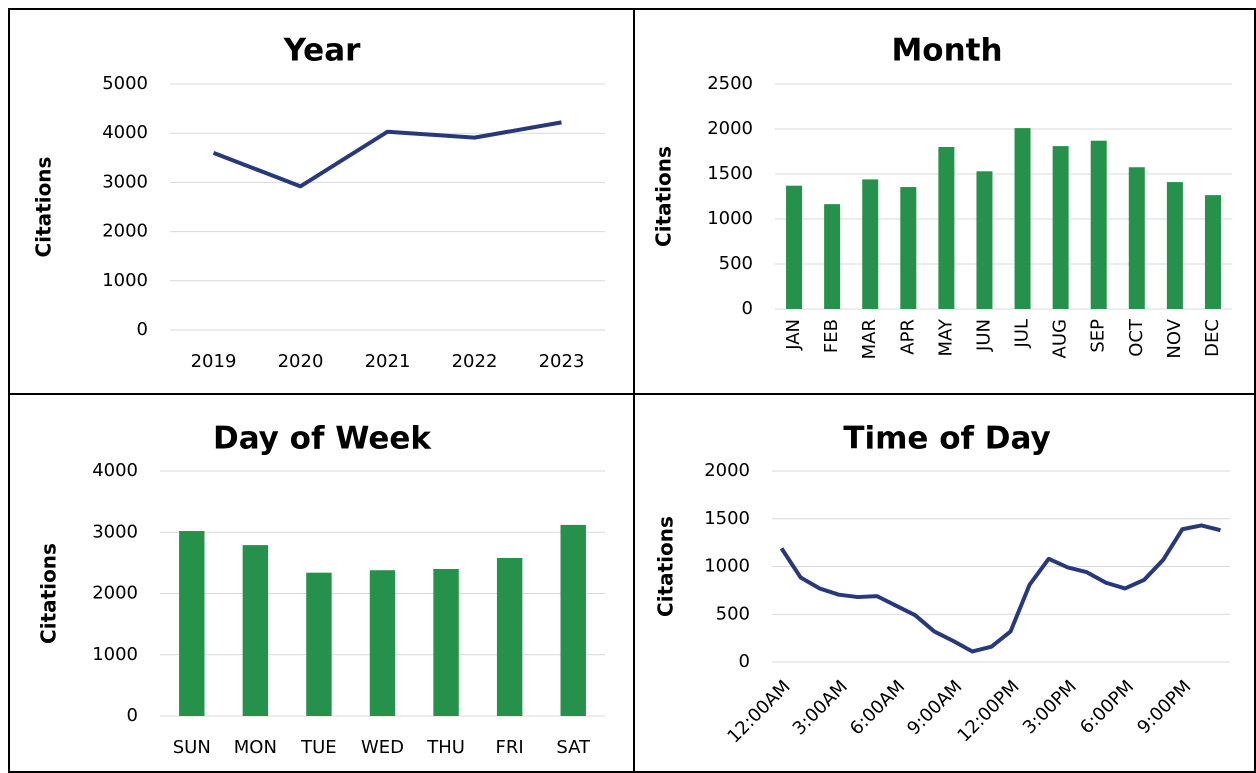 The height and width of the screenshot is (773, 1256). Describe the element at coordinates (301, 361) in the screenshot. I see `x-tick-label: 2020` at that location.